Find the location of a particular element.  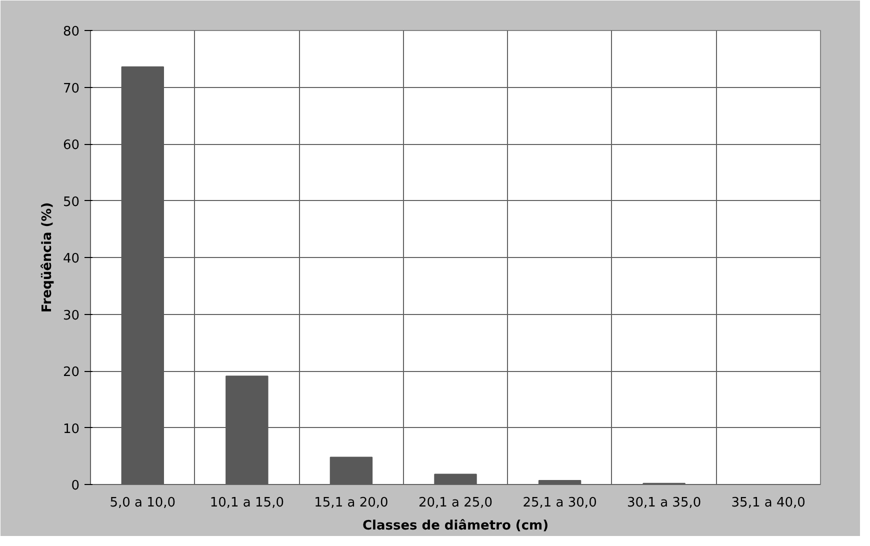

x-tick-label: 30,1 a 35,0 is located at coordinates (664, 503).